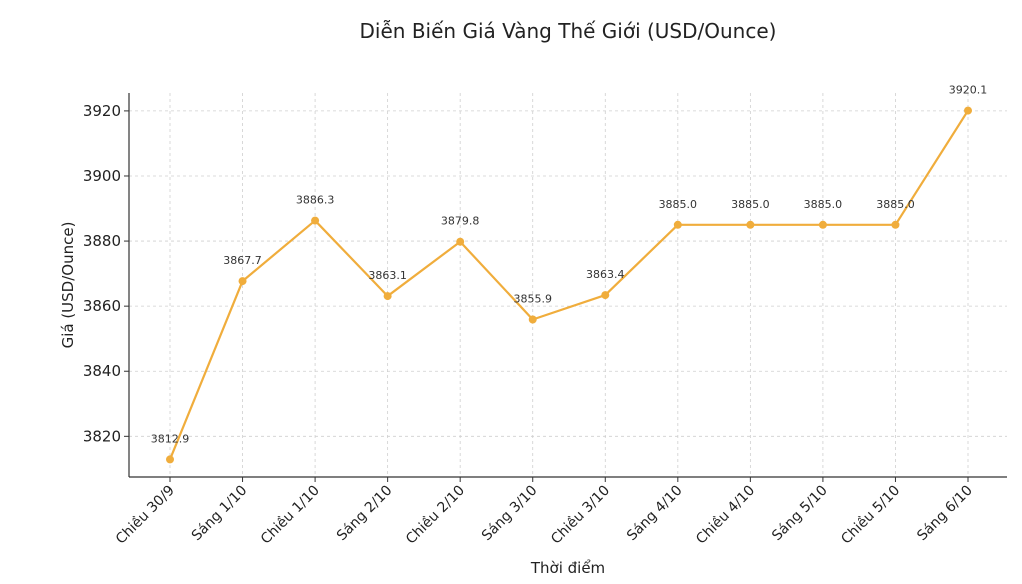 The width and height of the screenshot is (1022, 584). I want to click on x-tick-label: Sáng 1/10, so click(220, 514).